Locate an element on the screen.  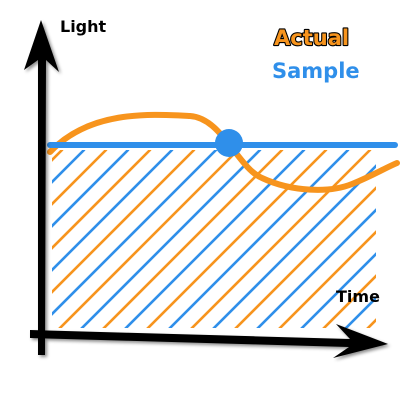
actual-legend-label: Actual is located at coordinates (311, 38).